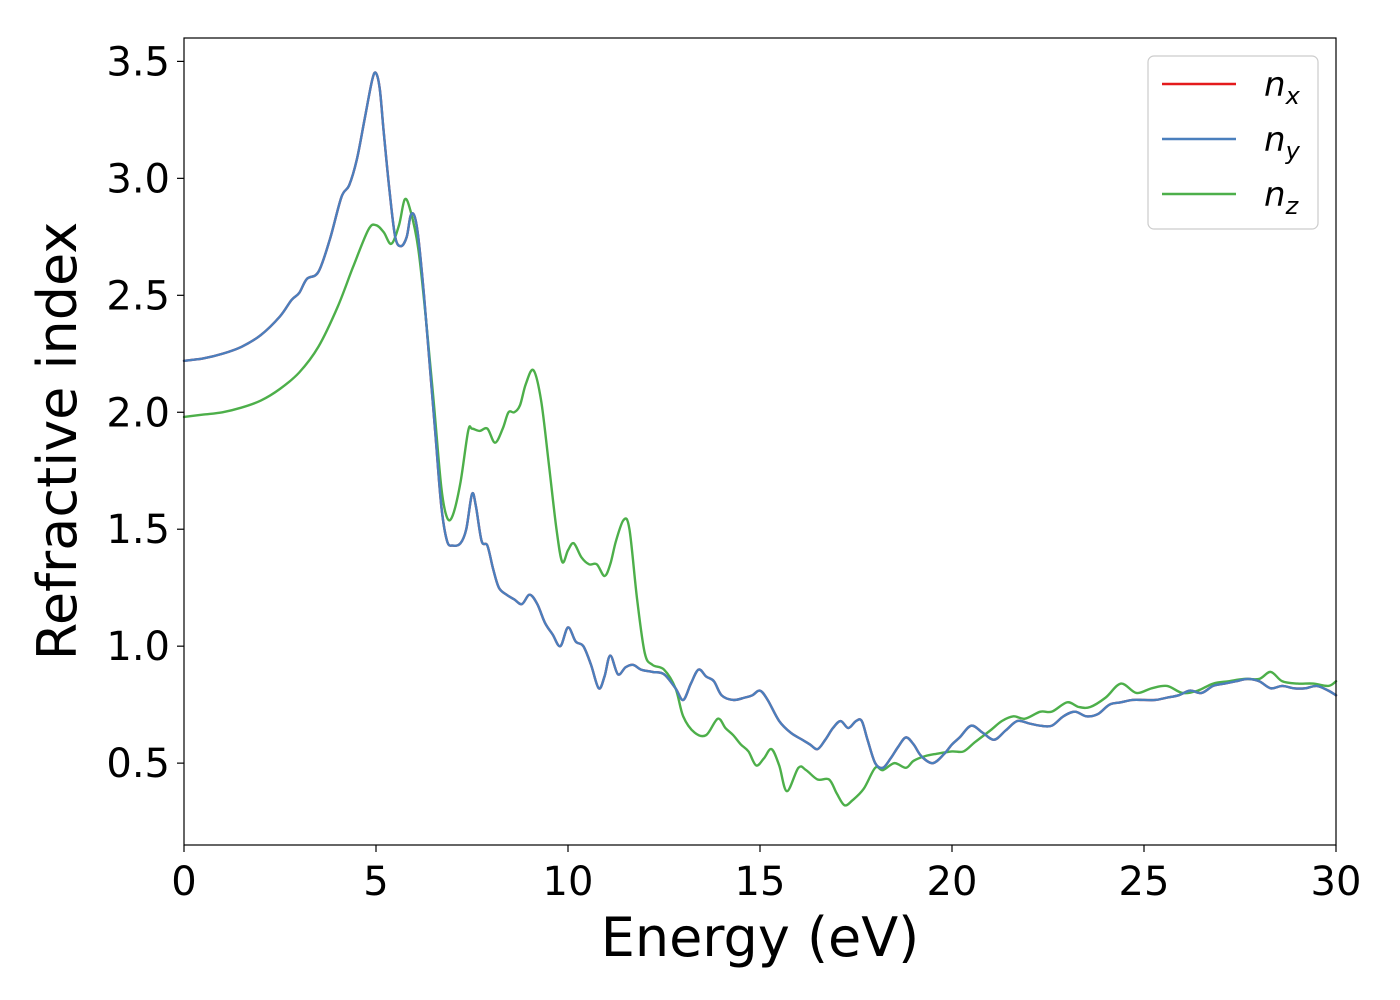 This screenshot has height=1000, width=1400. Describe the element at coordinates (568, 882) in the screenshot. I see `x-tick-label: 10` at that location.